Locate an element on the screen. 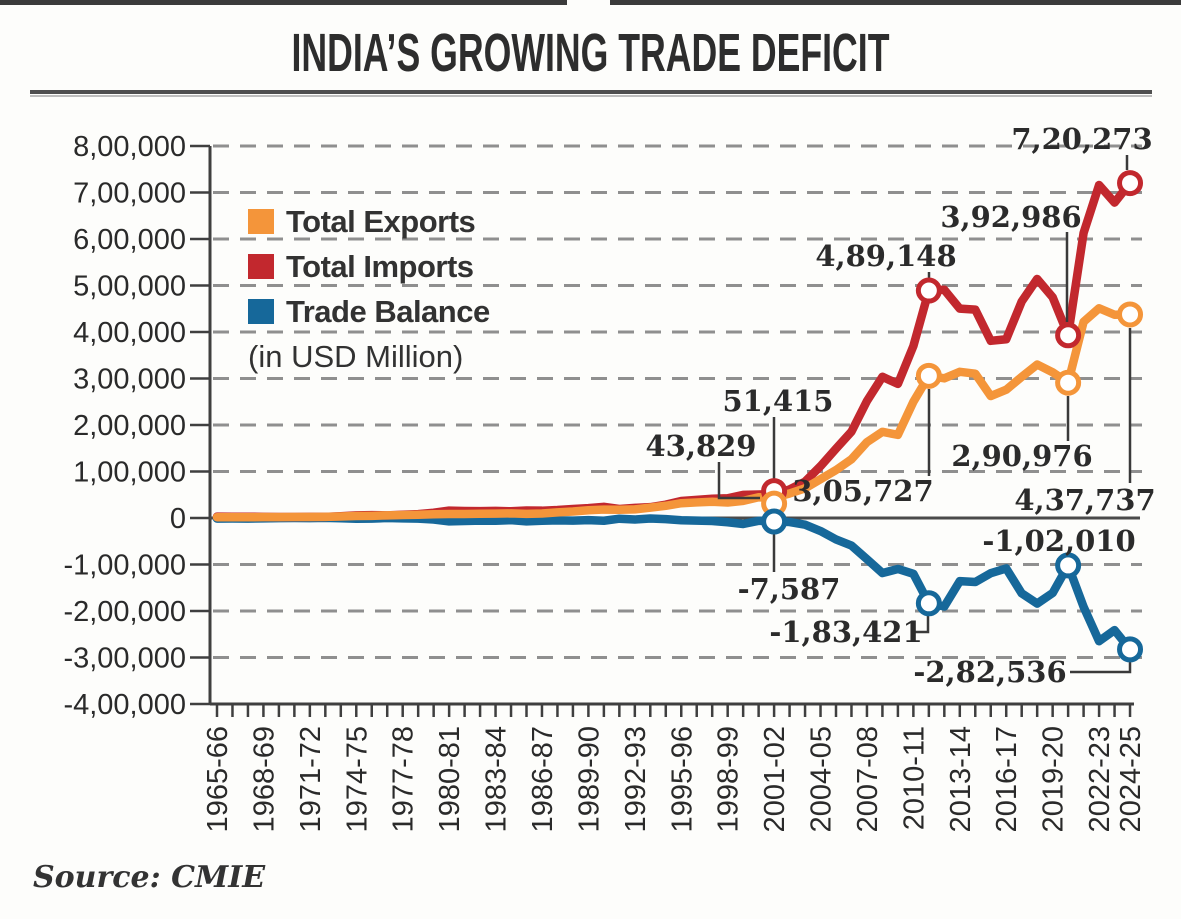 The image size is (1181, 919). x-tick-label: 2022-23 is located at coordinates (1100, 779).